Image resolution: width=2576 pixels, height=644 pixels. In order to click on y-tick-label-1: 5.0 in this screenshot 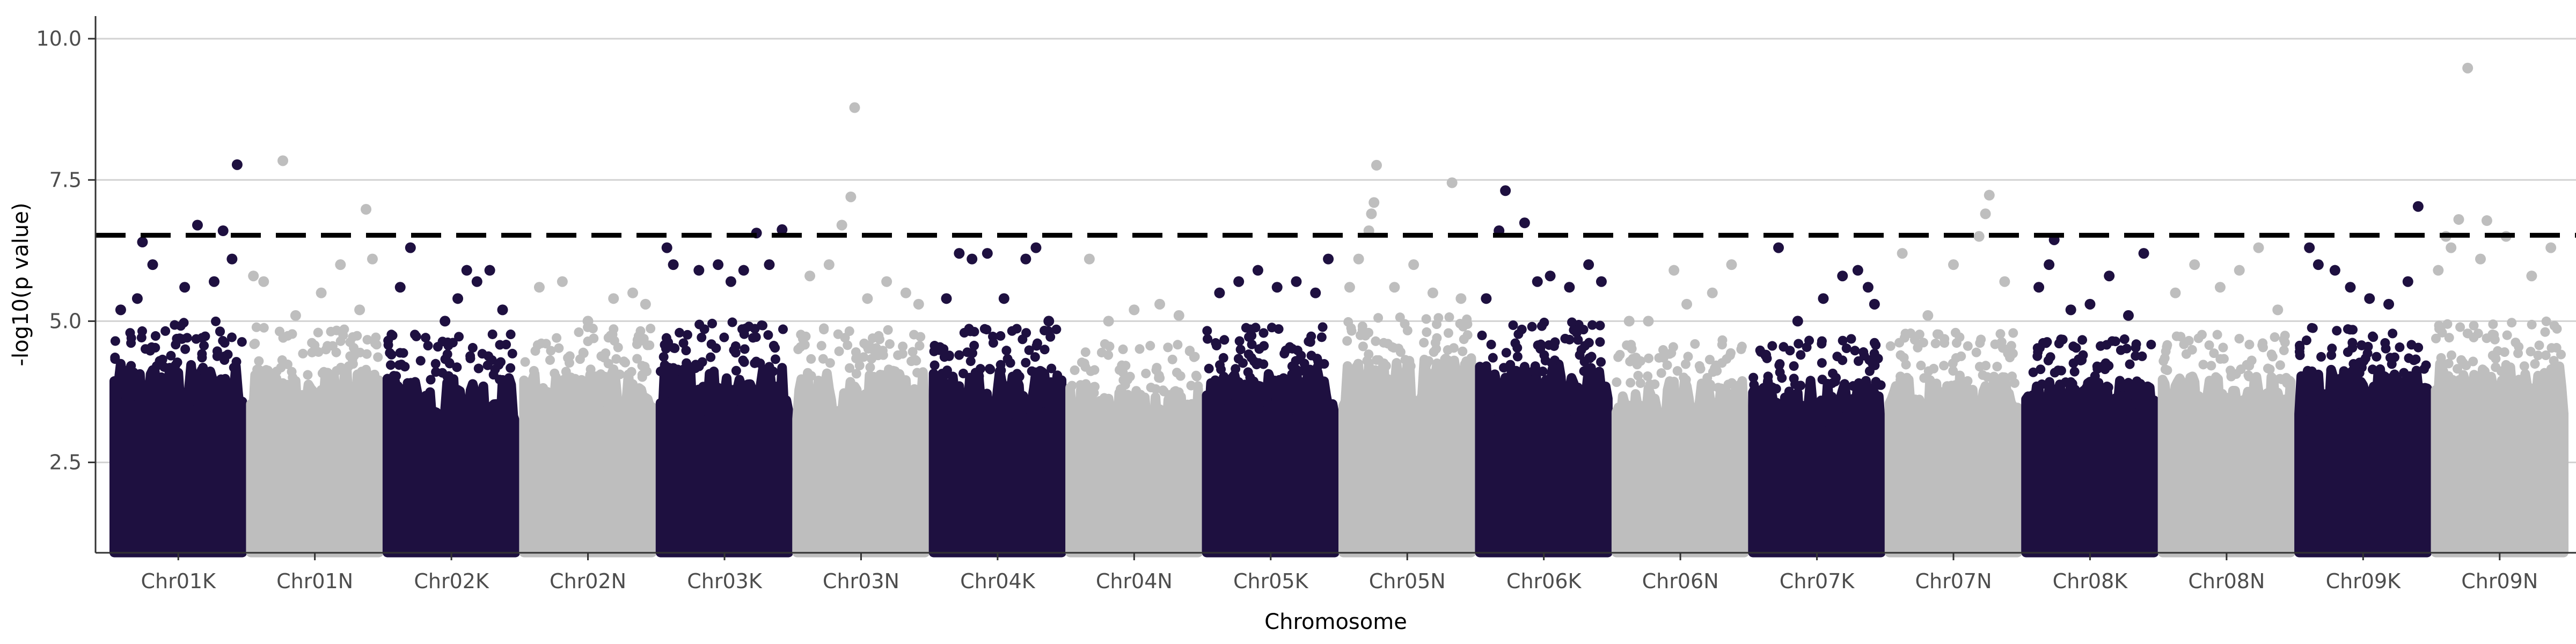, I will do `click(65, 321)`.